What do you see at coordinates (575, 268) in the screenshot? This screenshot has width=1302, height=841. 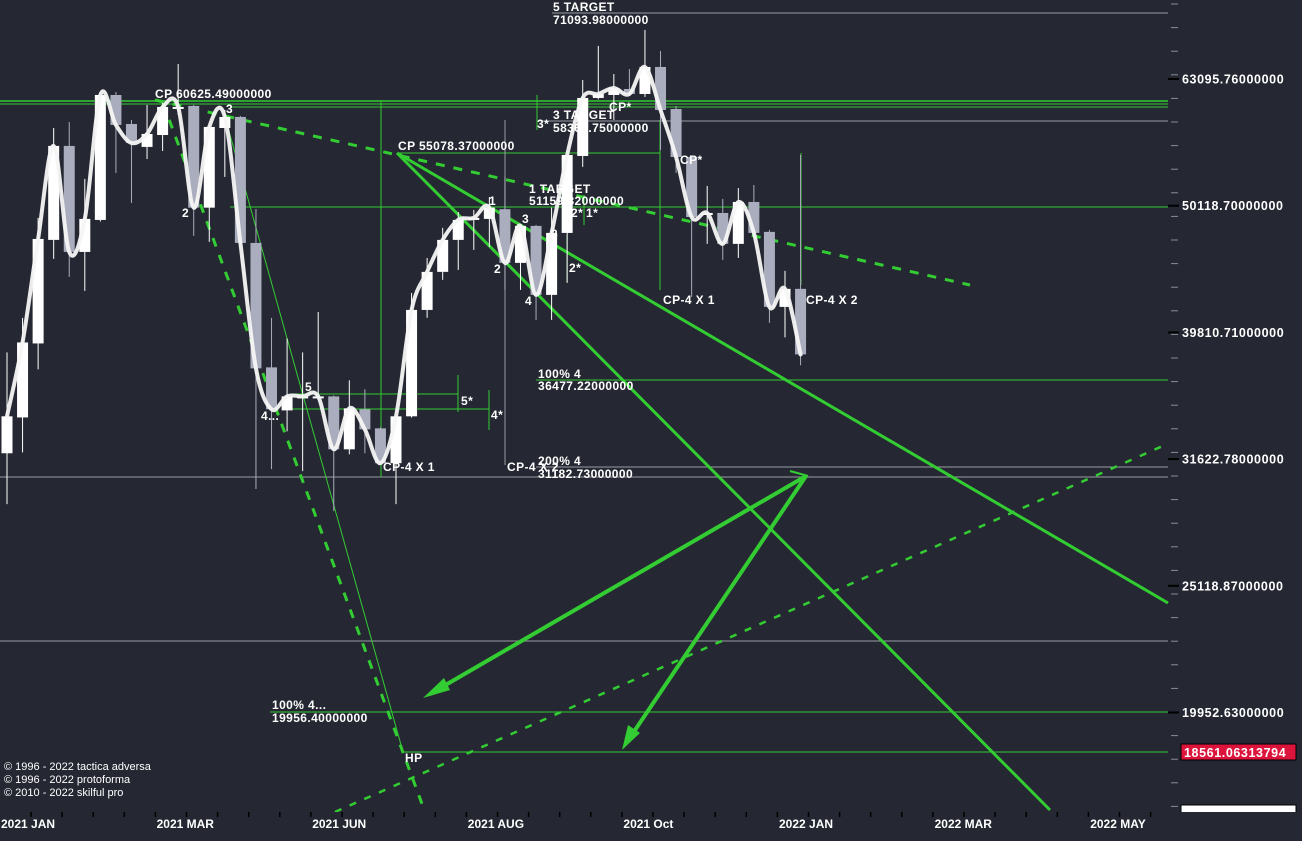 I see `wave-label: 2*` at bounding box center [575, 268].